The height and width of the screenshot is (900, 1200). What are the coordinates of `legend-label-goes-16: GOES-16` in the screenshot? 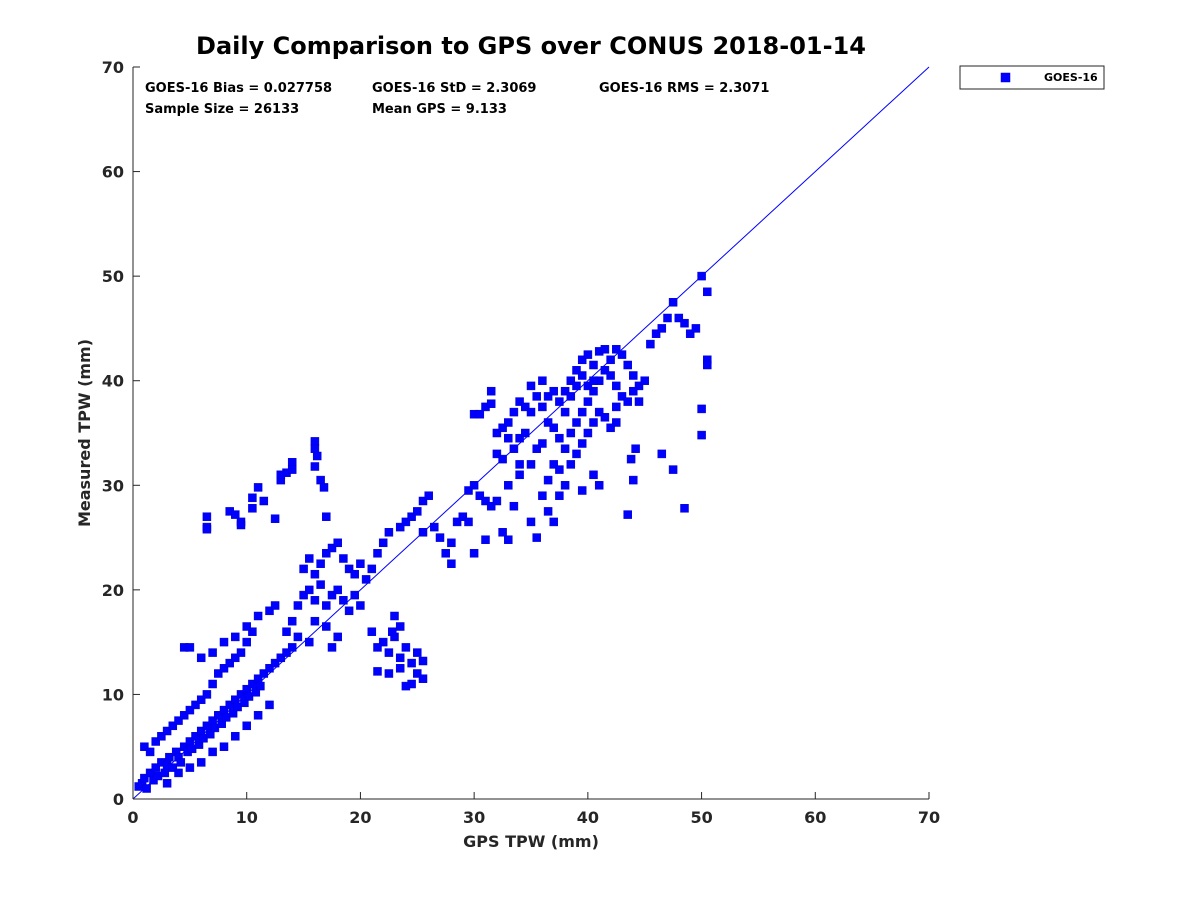 It's located at (1071, 77).